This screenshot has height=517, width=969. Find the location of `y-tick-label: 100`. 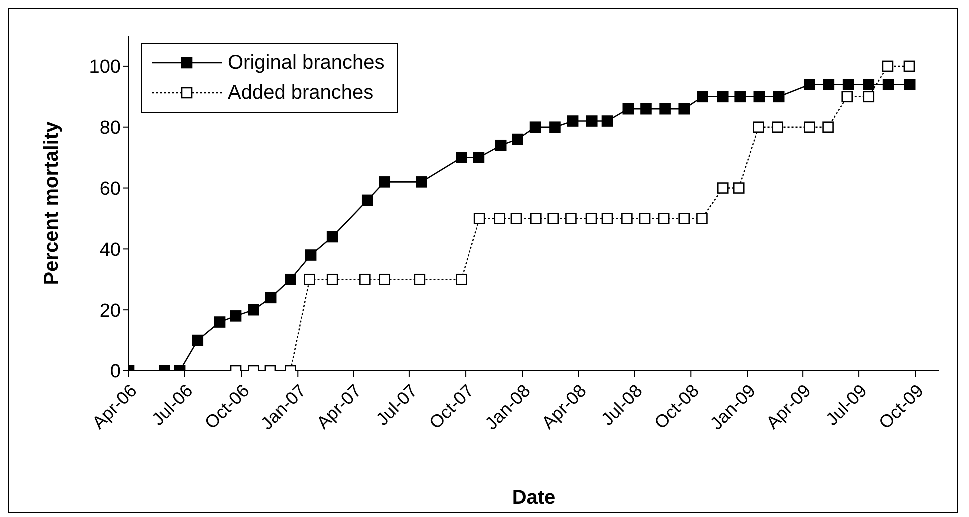

y-tick-label: 100 is located at coordinates (105, 67).